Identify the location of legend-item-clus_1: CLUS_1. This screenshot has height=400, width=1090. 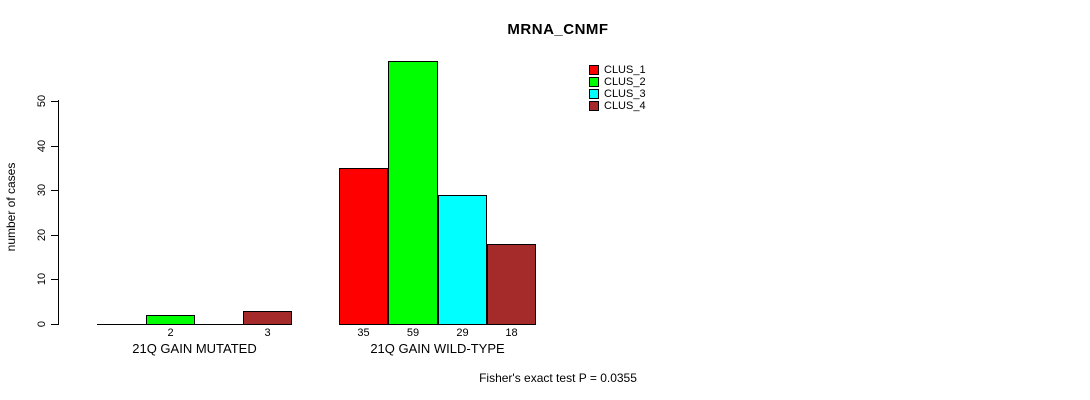
(617, 70).